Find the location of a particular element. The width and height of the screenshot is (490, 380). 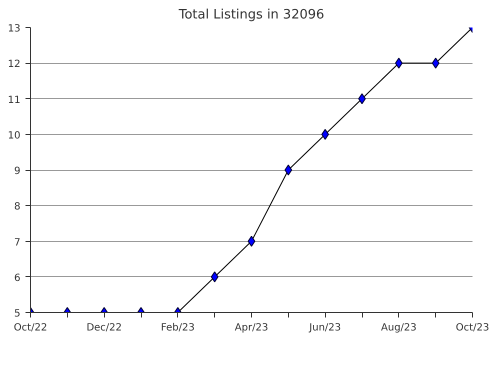

y-tick-label: 9 is located at coordinates (17, 171).